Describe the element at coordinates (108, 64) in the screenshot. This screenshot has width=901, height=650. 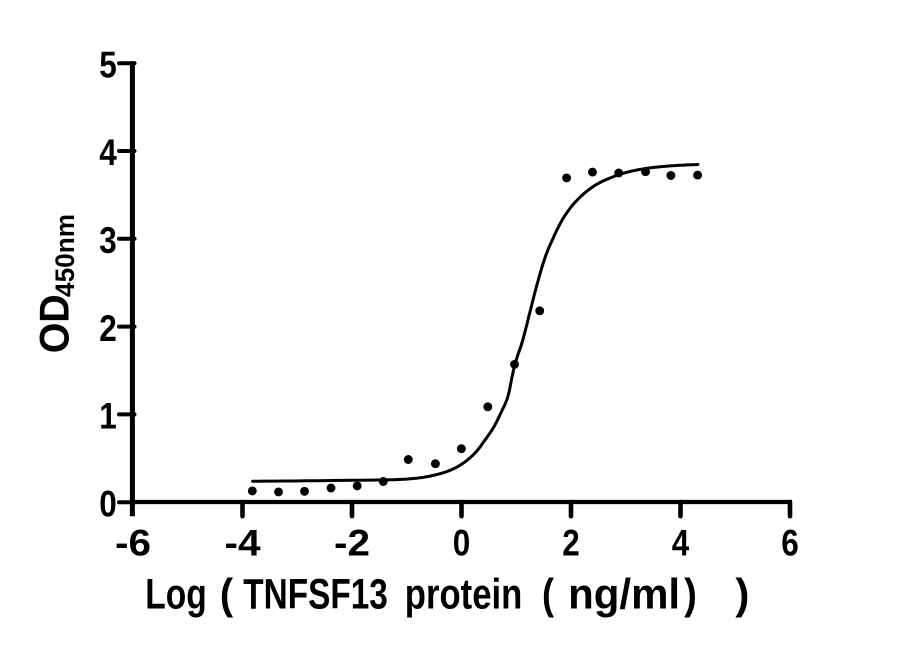
I see `svg-text: 5` at that location.